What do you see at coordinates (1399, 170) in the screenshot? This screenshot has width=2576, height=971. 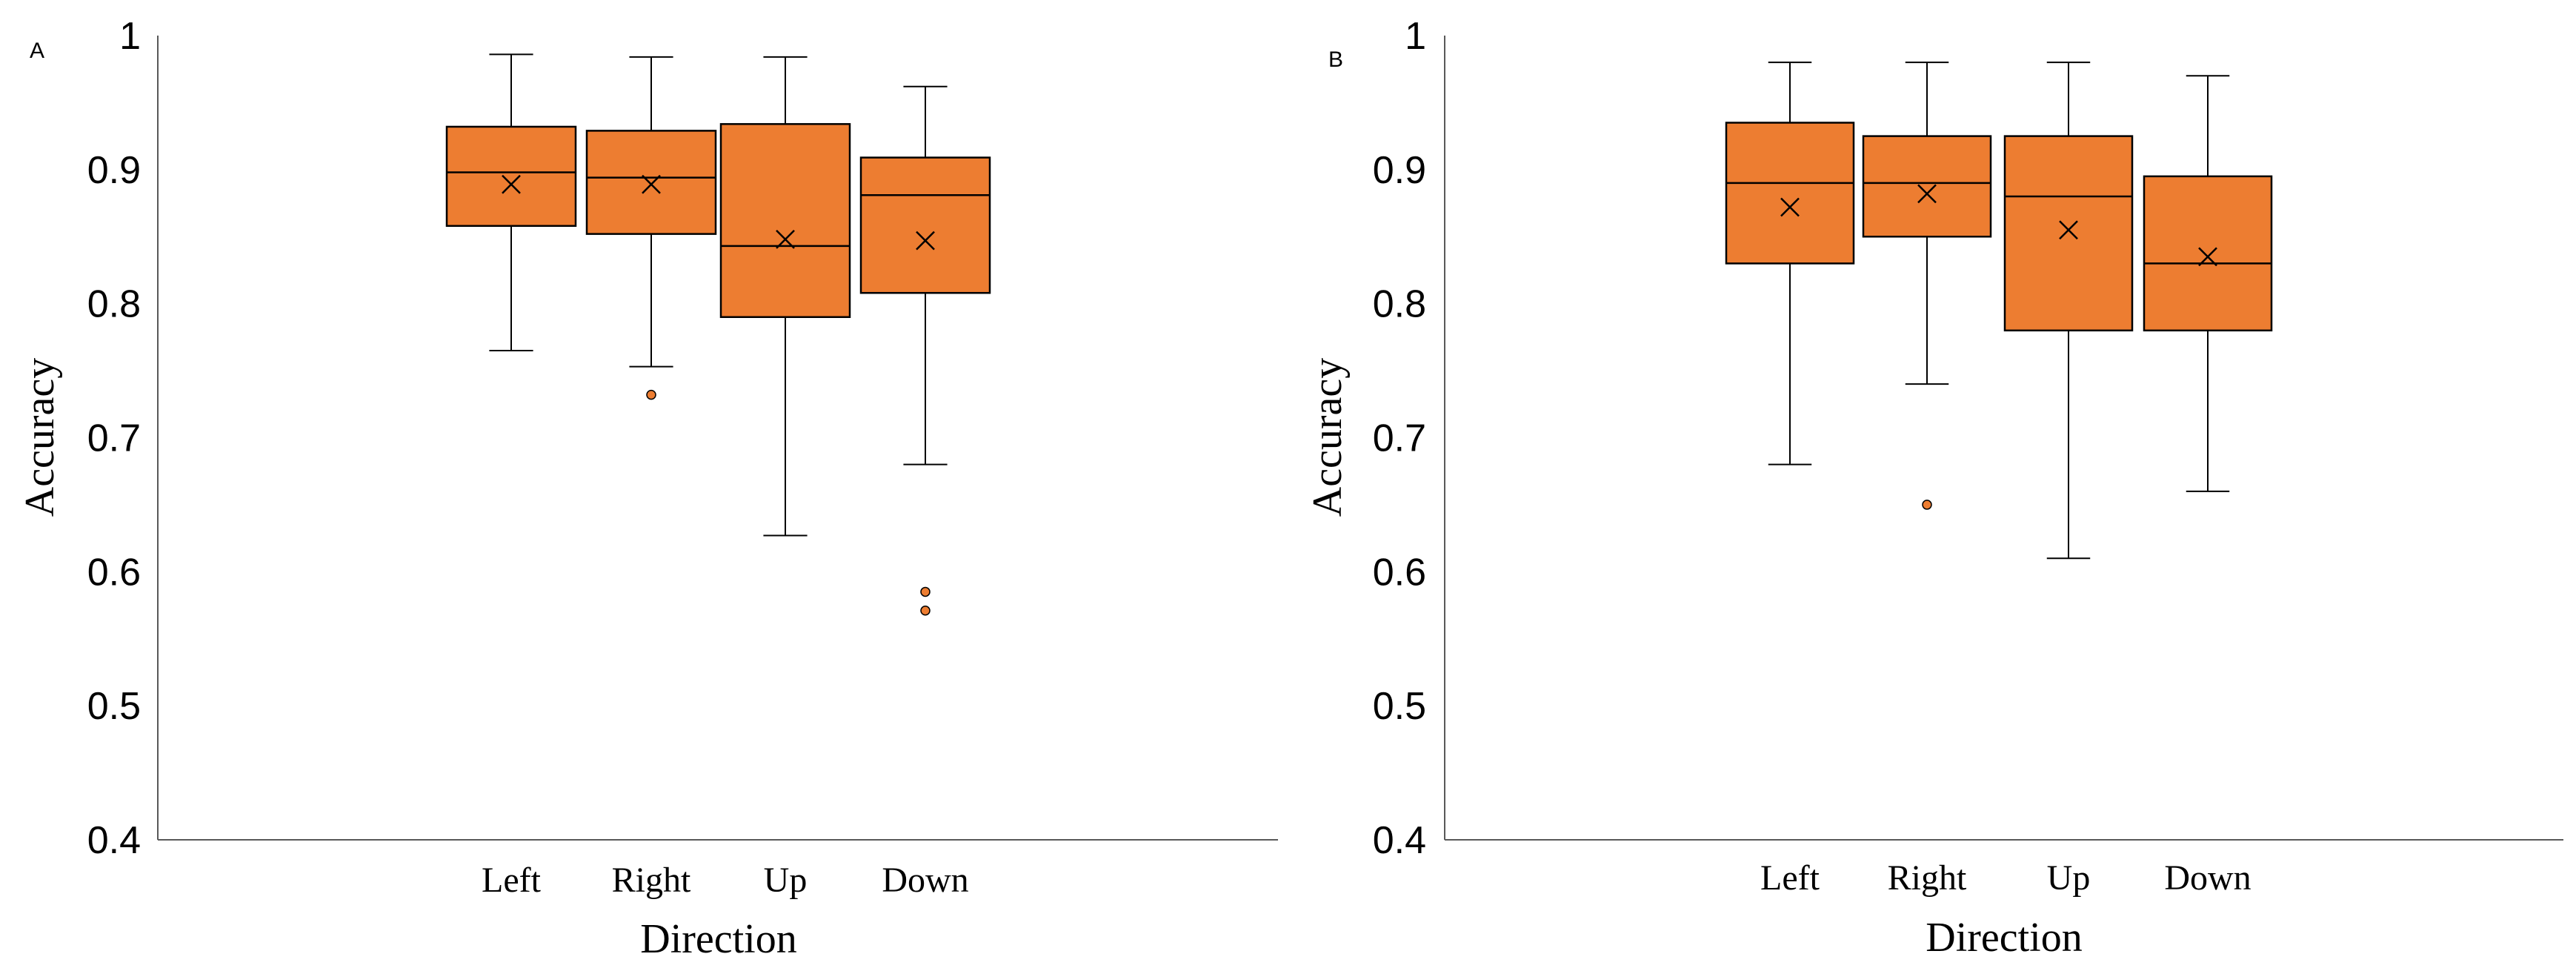 I see `y-tick-label-b: 0.9` at bounding box center [1399, 170].